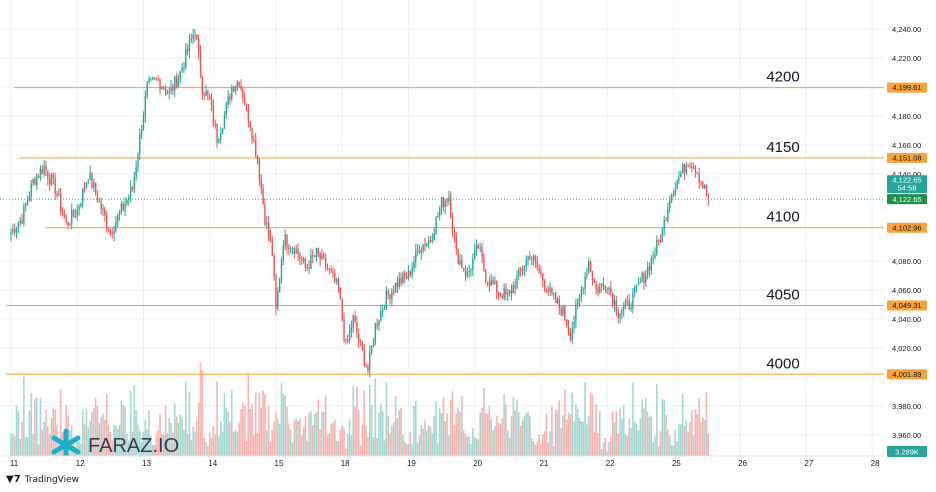  I want to click on time-tick-label: 20, so click(477, 463).